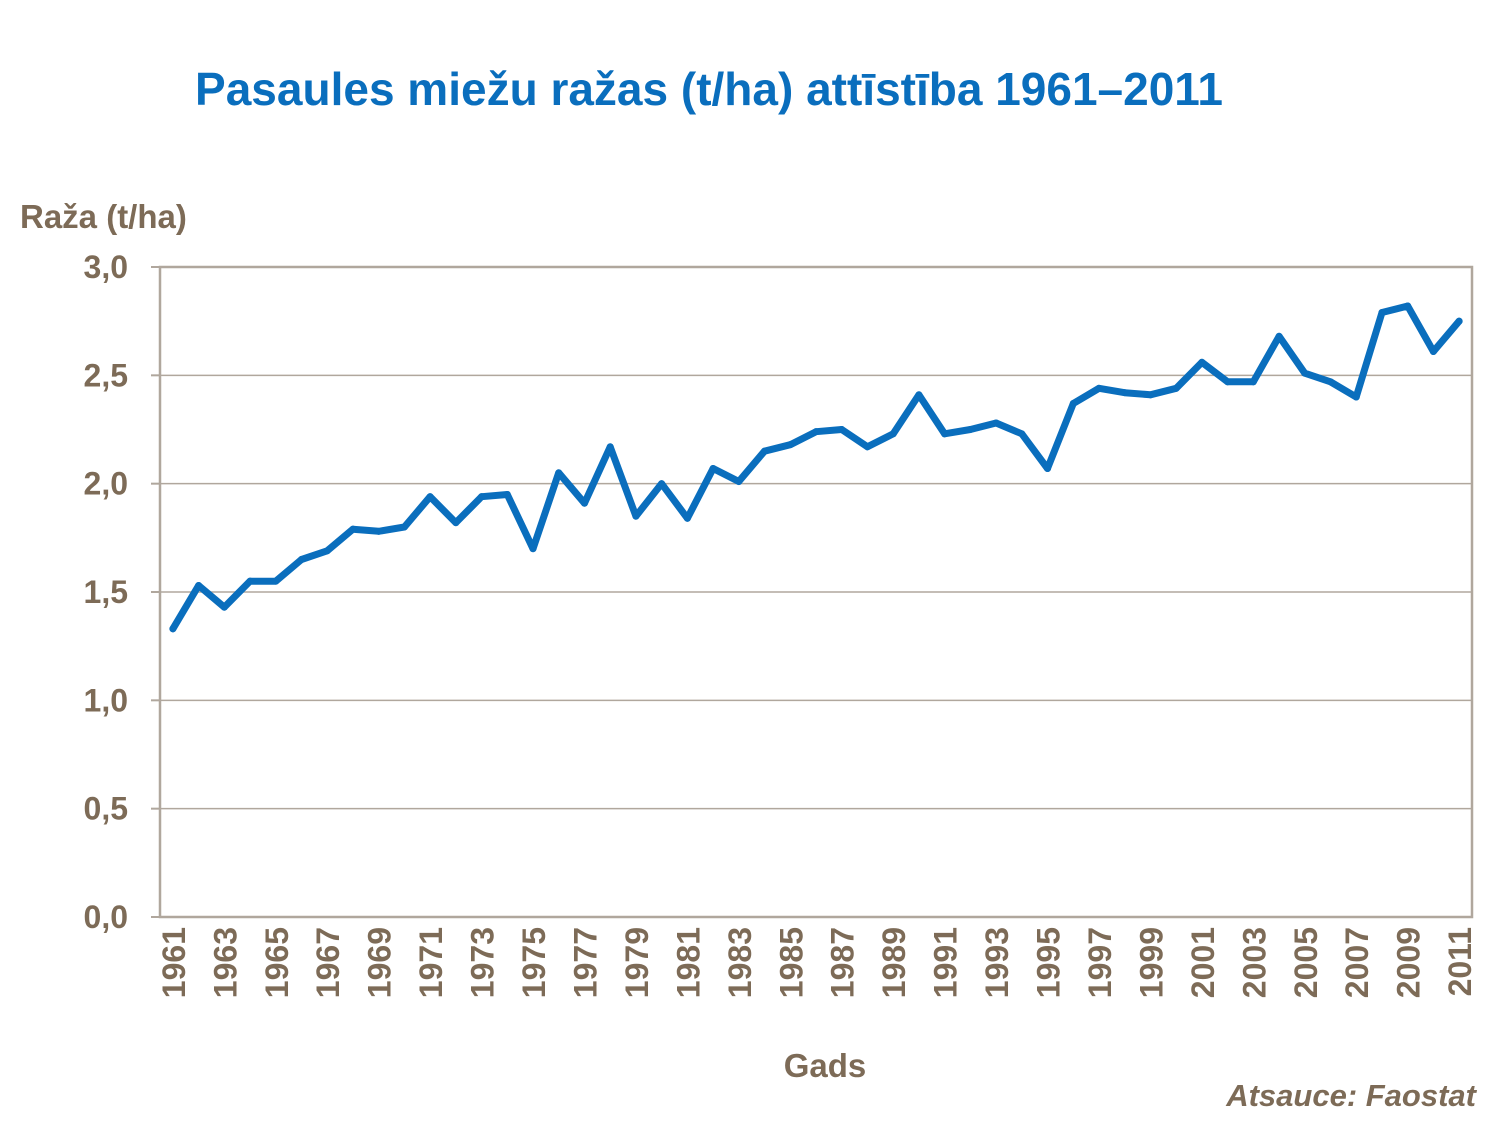 This screenshot has width=1500, height=1125. Describe the element at coordinates (585, 962) in the screenshot. I see `x-tick-label: 1977` at that location.